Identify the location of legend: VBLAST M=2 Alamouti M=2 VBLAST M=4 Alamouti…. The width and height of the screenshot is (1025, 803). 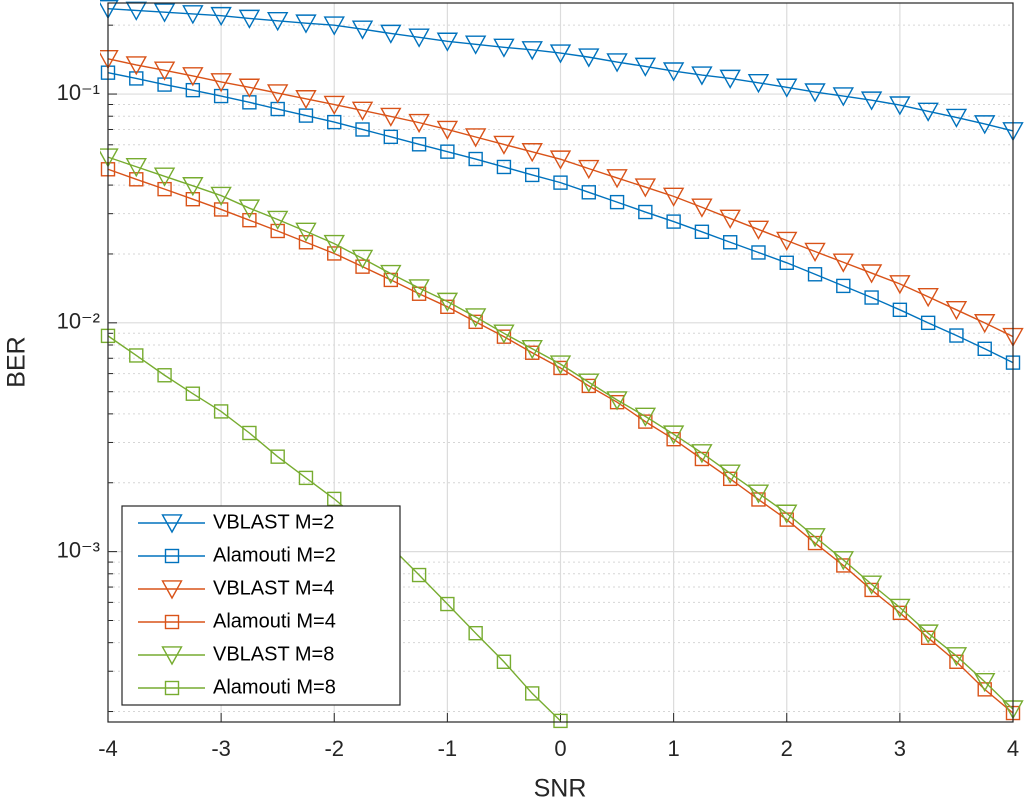
(261, 605).